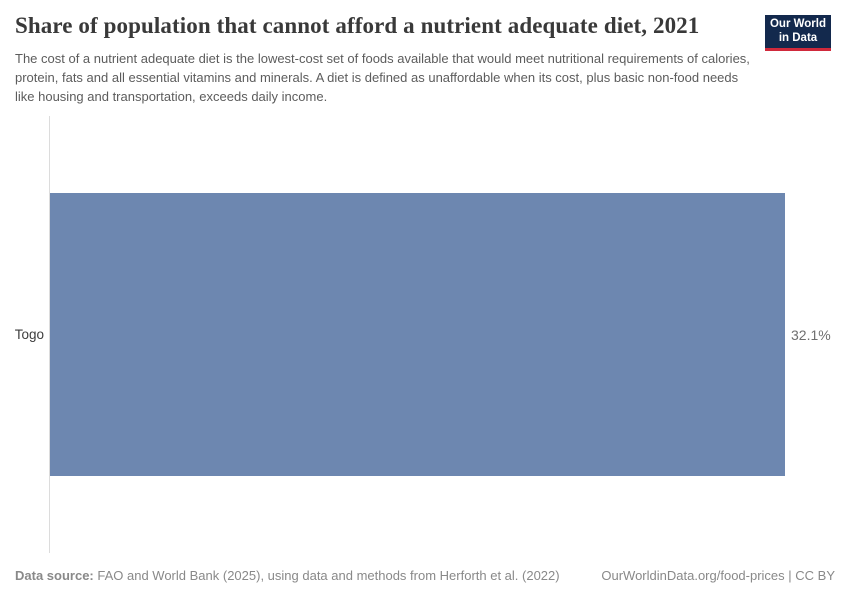 The image size is (850, 600). What do you see at coordinates (54, 575) in the screenshot?
I see `data-source-label: Data source:` at bounding box center [54, 575].